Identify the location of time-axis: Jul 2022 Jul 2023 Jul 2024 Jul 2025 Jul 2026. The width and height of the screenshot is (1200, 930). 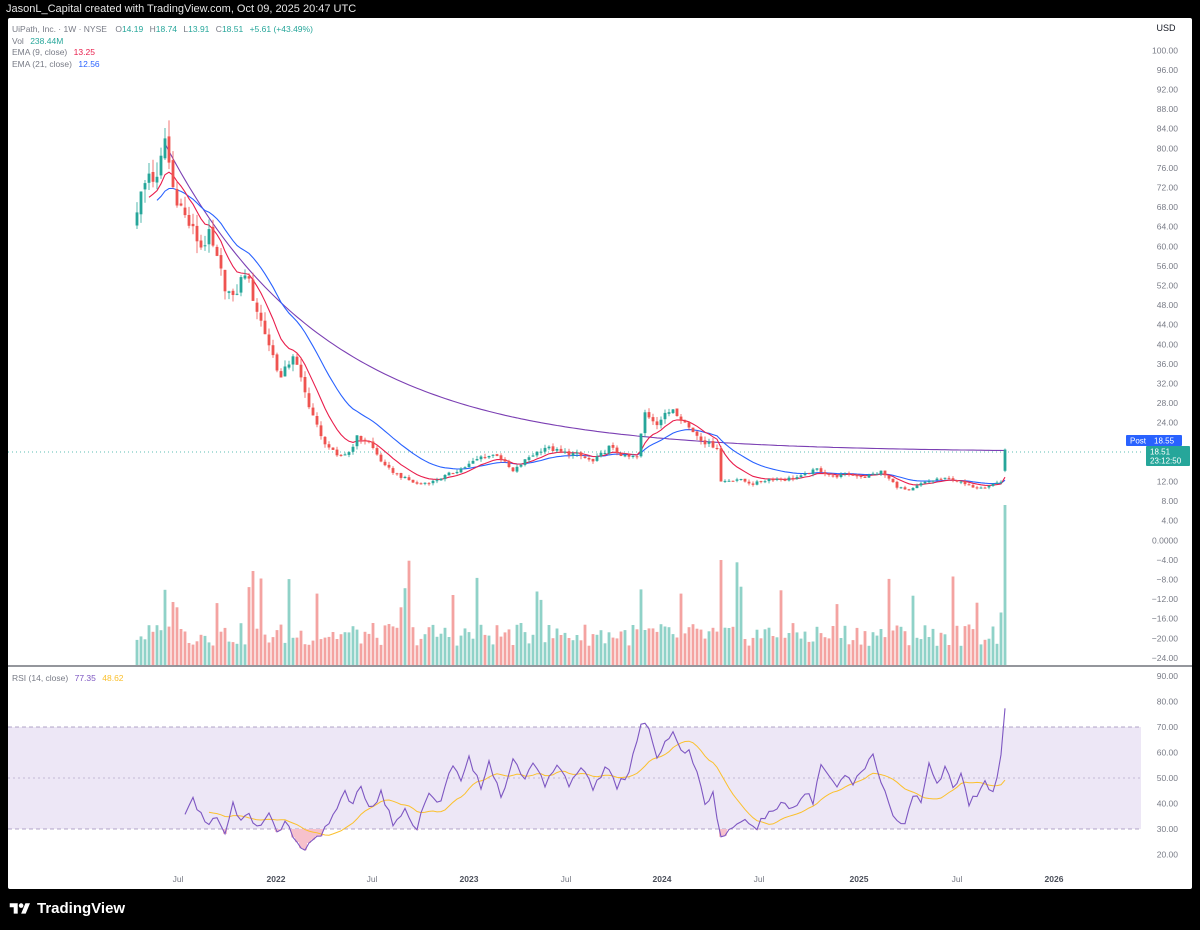
(618, 879).